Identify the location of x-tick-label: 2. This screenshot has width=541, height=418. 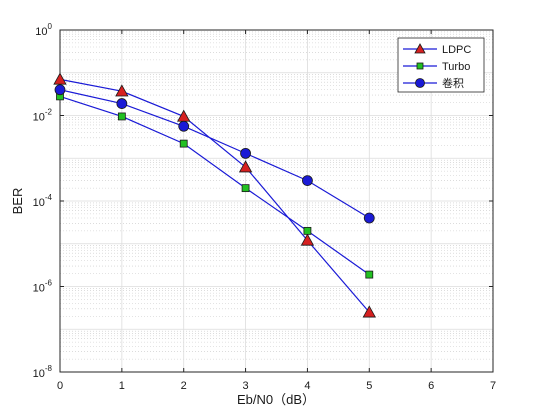
(184, 386).